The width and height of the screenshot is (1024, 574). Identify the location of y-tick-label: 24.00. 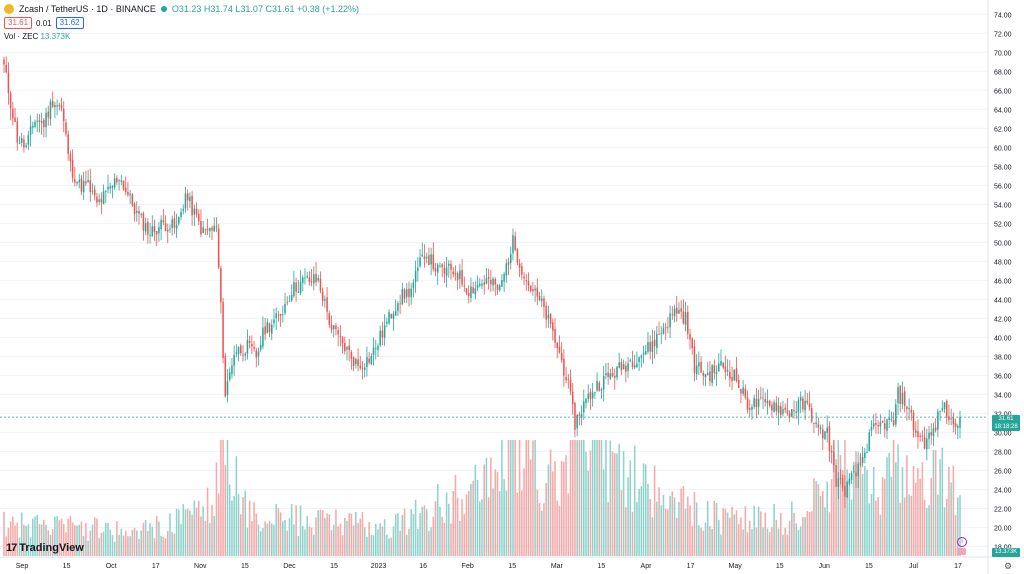
(1003, 490).